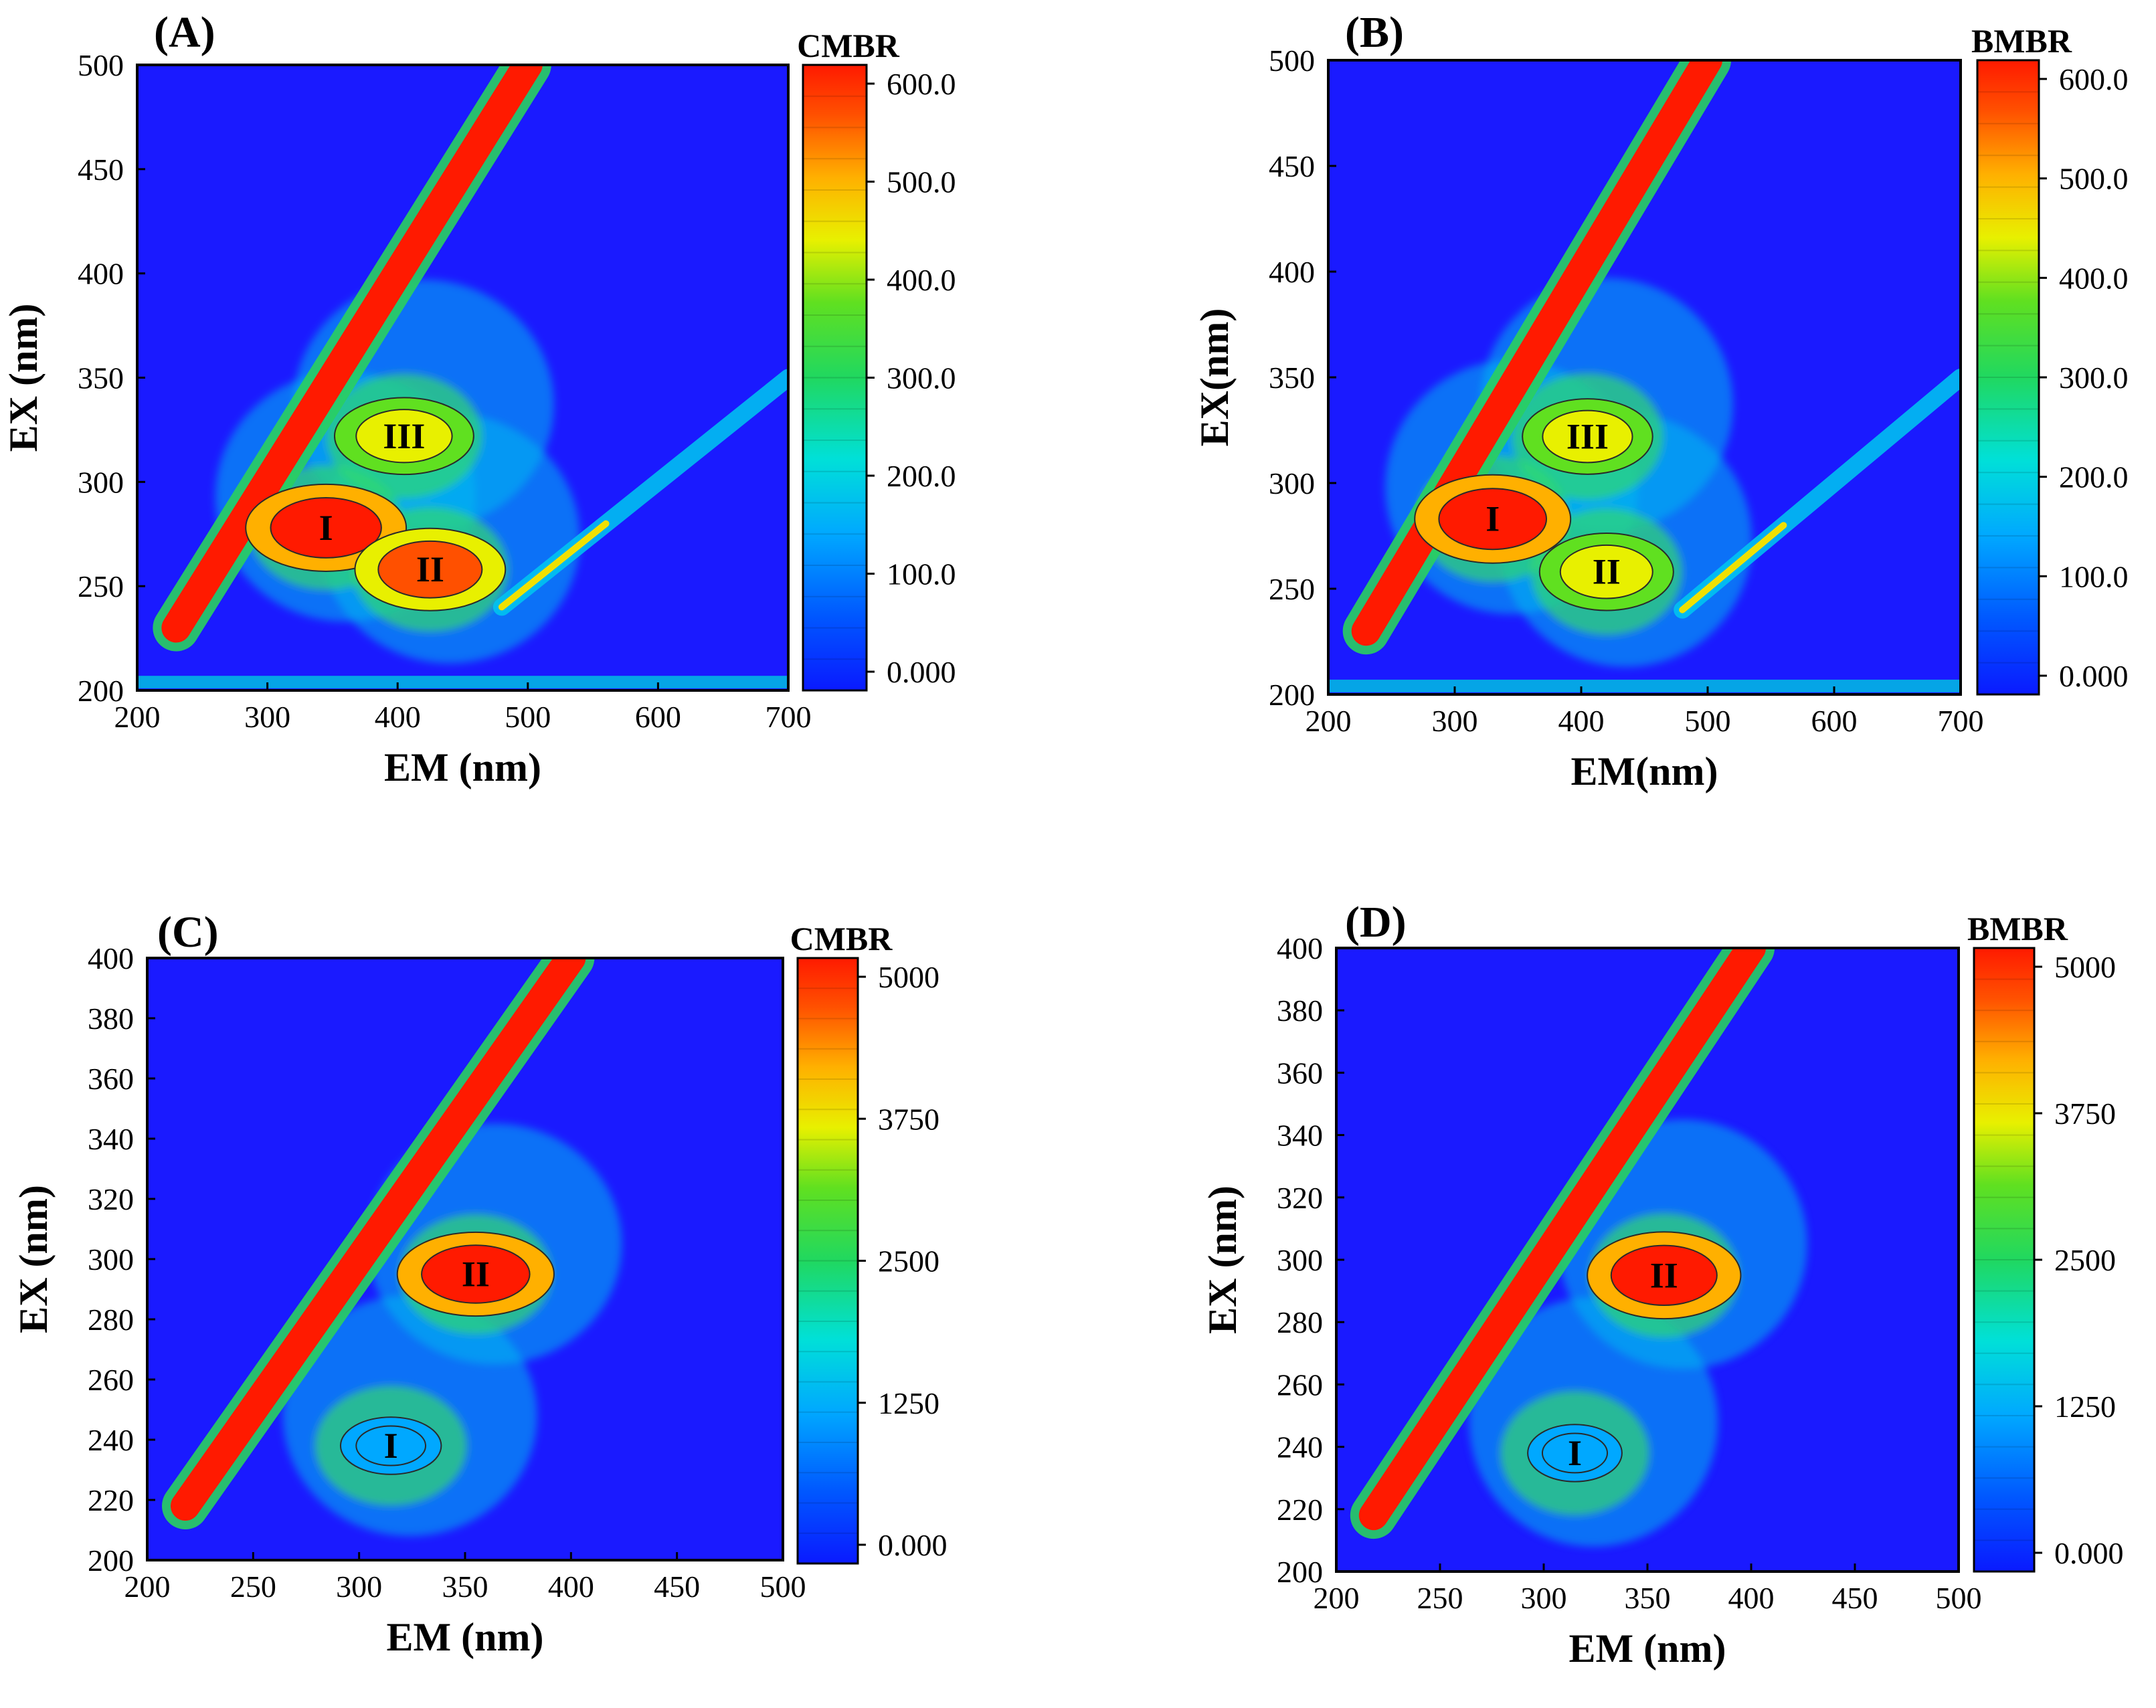  What do you see at coordinates (1300, 1510) in the screenshot?
I see `y-tick-label: 220` at bounding box center [1300, 1510].